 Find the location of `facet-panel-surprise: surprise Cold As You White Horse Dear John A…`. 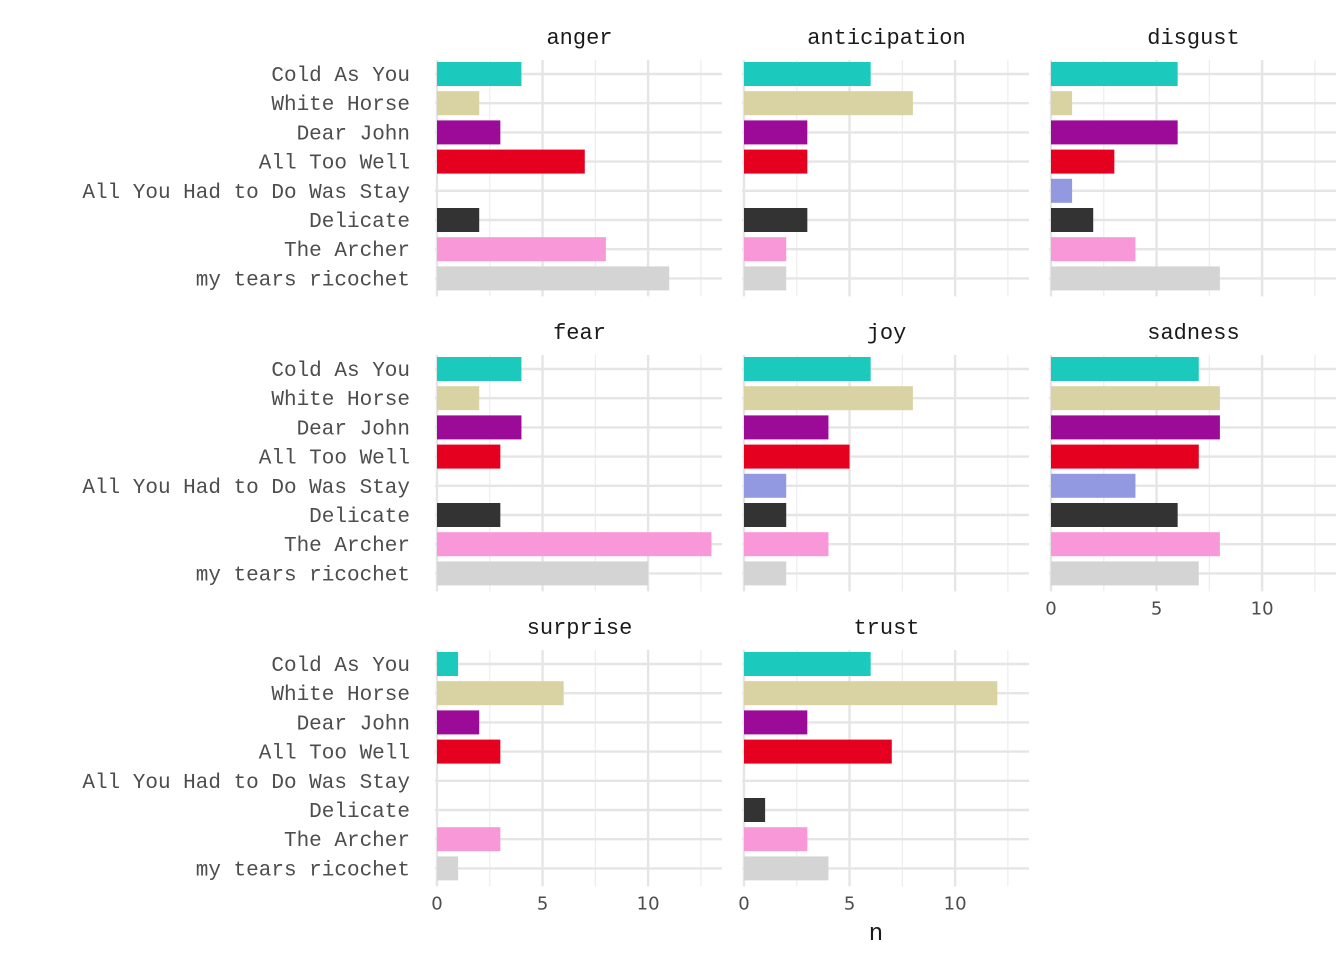

facet-panel-surprise: surprise Cold As You White Horse Dear John A… is located at coordinates (402, 765).